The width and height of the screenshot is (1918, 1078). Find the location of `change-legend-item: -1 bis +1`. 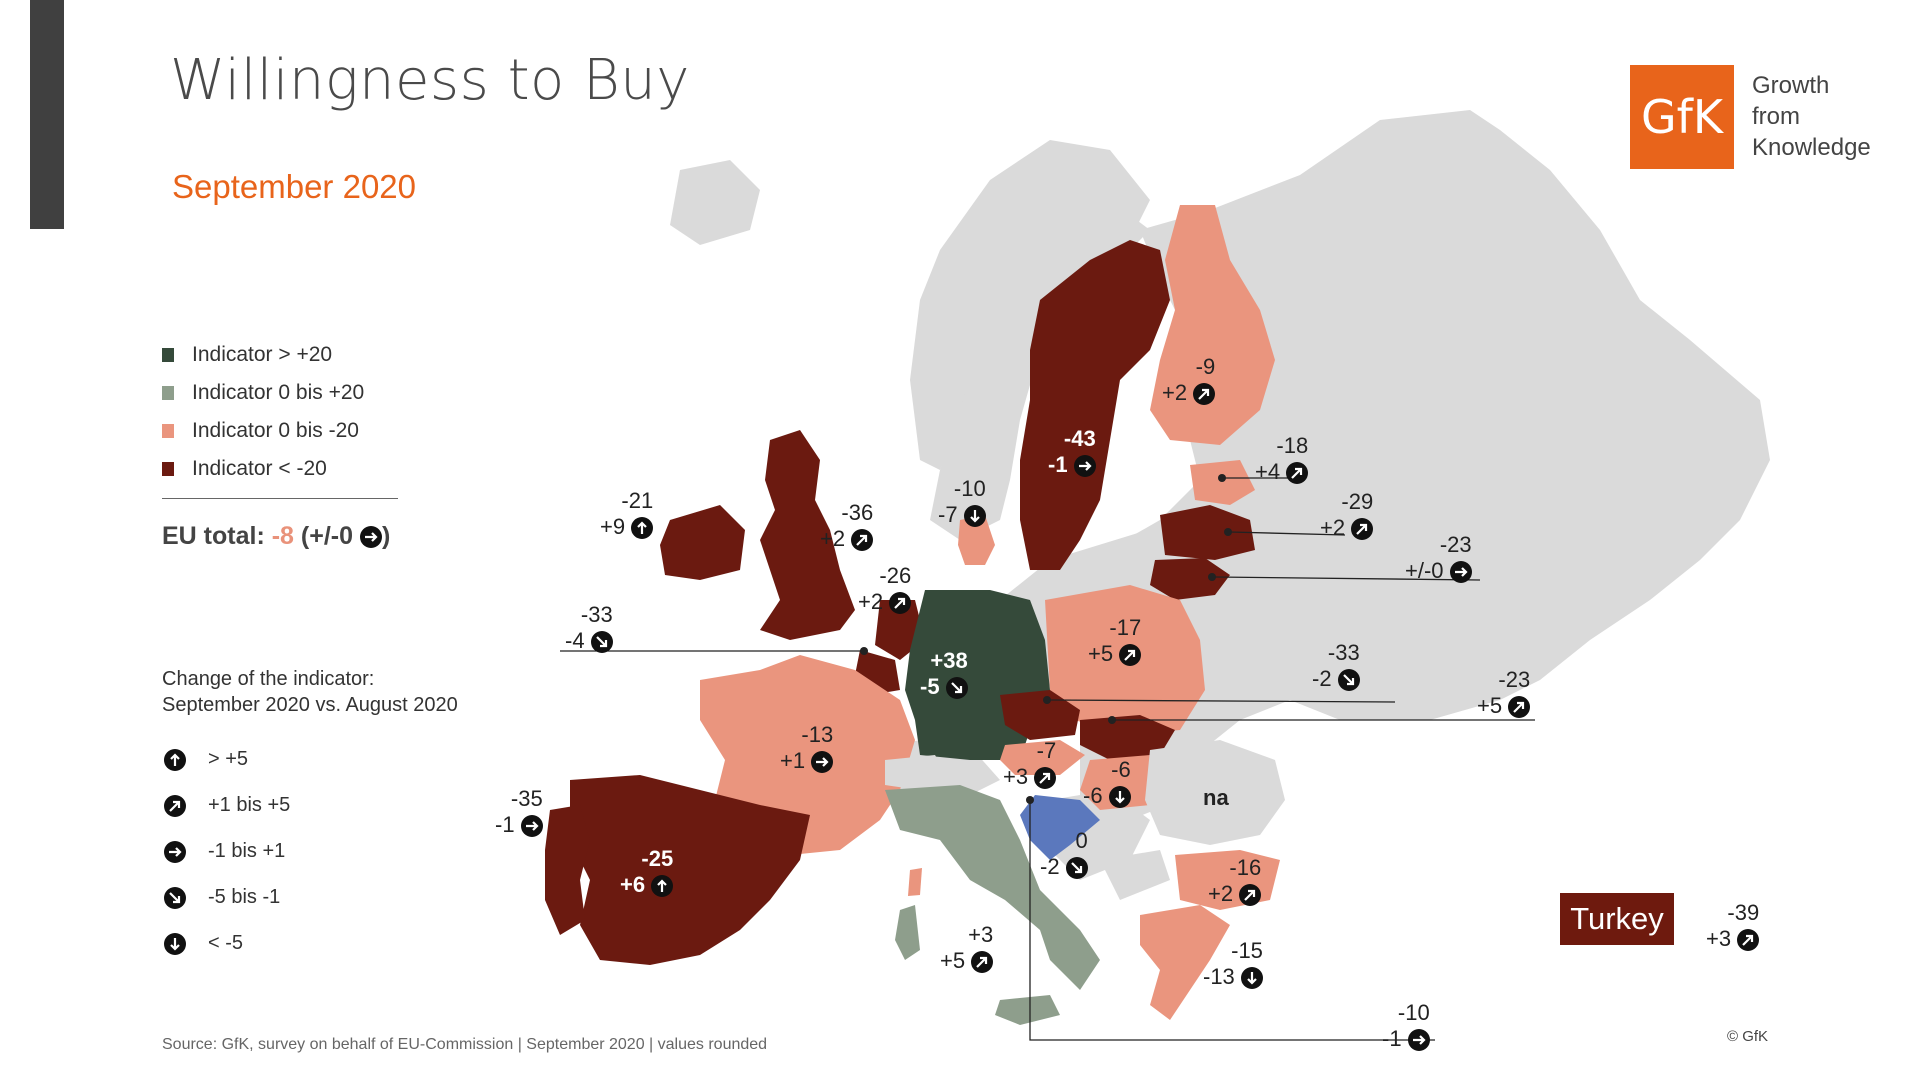

change-legend-item: -1 bis +1 is located at coordinates (224, 851).